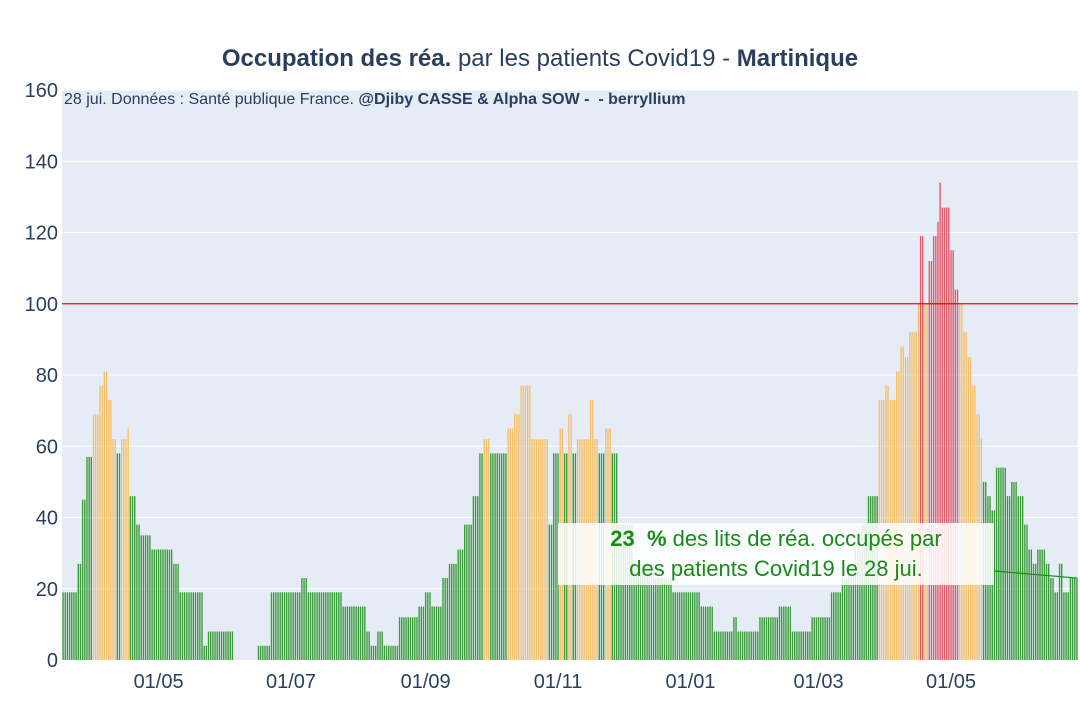  What do you see at coordinates (52, 661) in the screenshot?
I see `y-tick-label: 0` at bounding box center [52, 661].